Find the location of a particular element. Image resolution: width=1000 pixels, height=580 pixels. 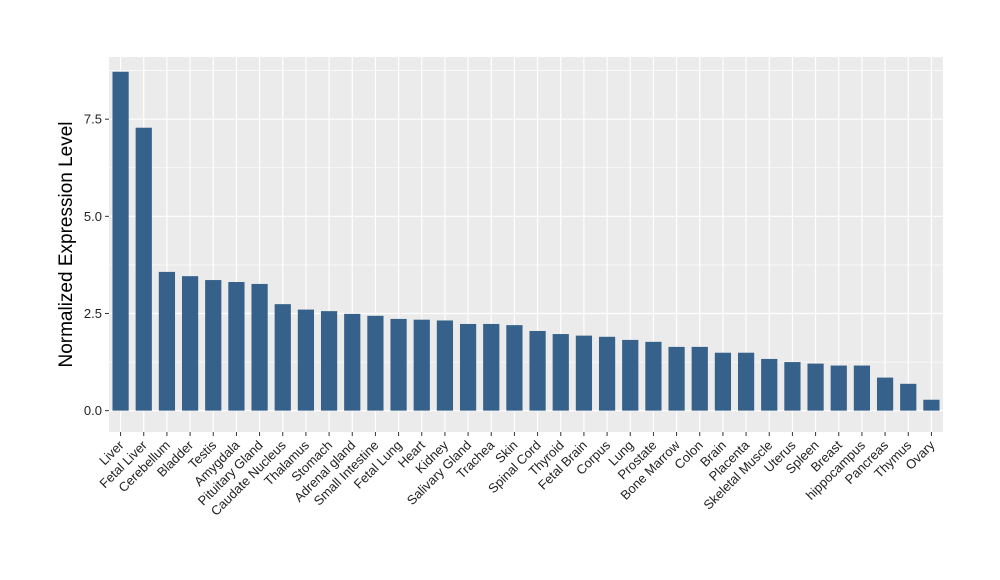

bar-spleen is located at coordinates (815, 387).